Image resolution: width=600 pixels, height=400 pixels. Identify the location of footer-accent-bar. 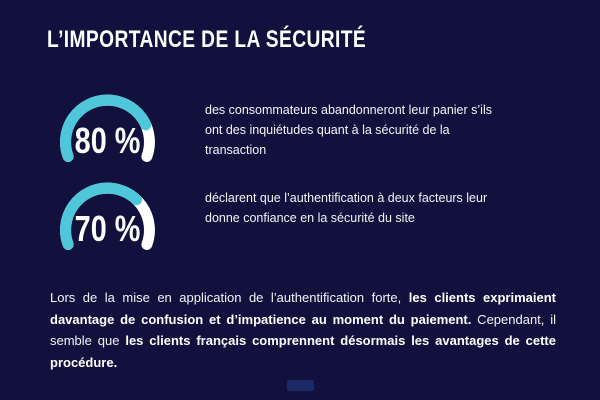
(300, 385).